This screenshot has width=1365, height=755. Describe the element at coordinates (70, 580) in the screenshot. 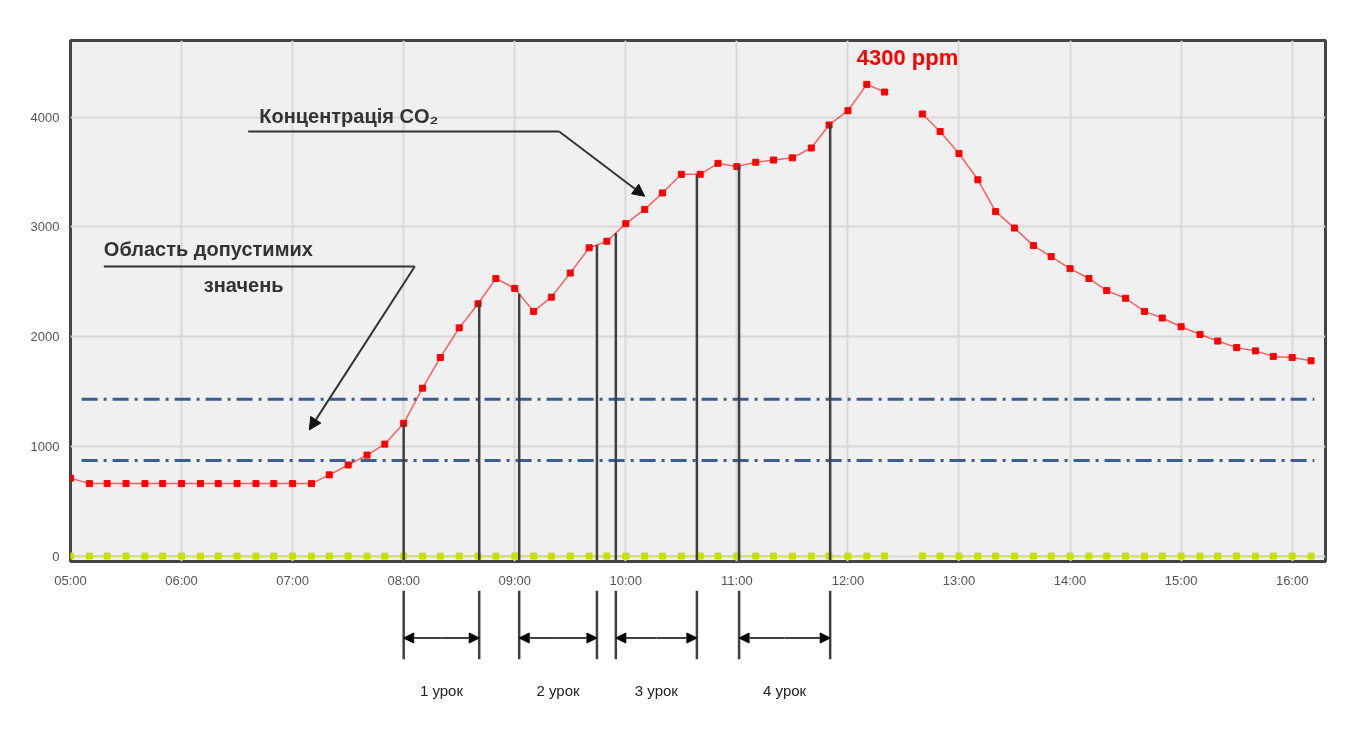

I see `x-tick-label: 05:00` at that location.